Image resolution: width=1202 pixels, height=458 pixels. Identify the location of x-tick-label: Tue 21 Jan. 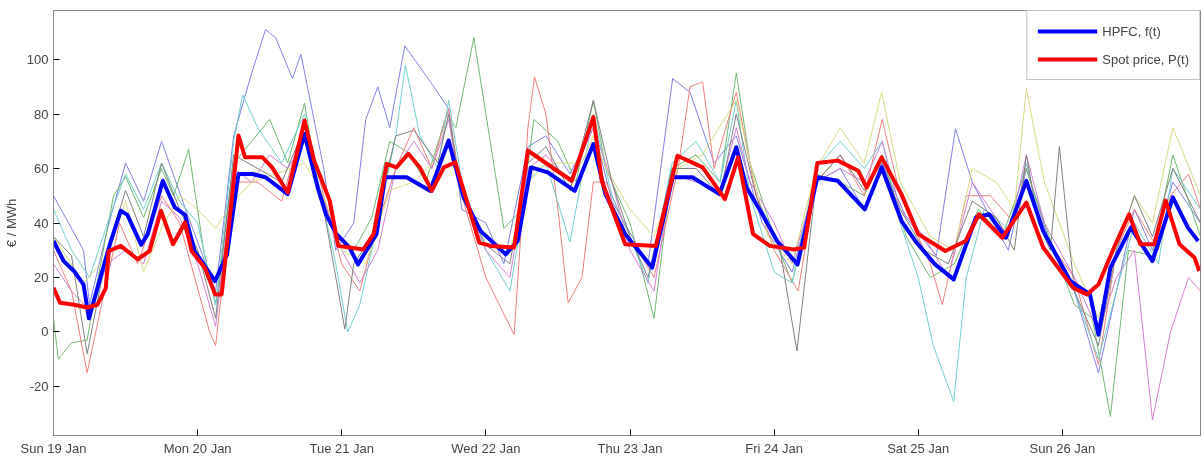
(342, 448).